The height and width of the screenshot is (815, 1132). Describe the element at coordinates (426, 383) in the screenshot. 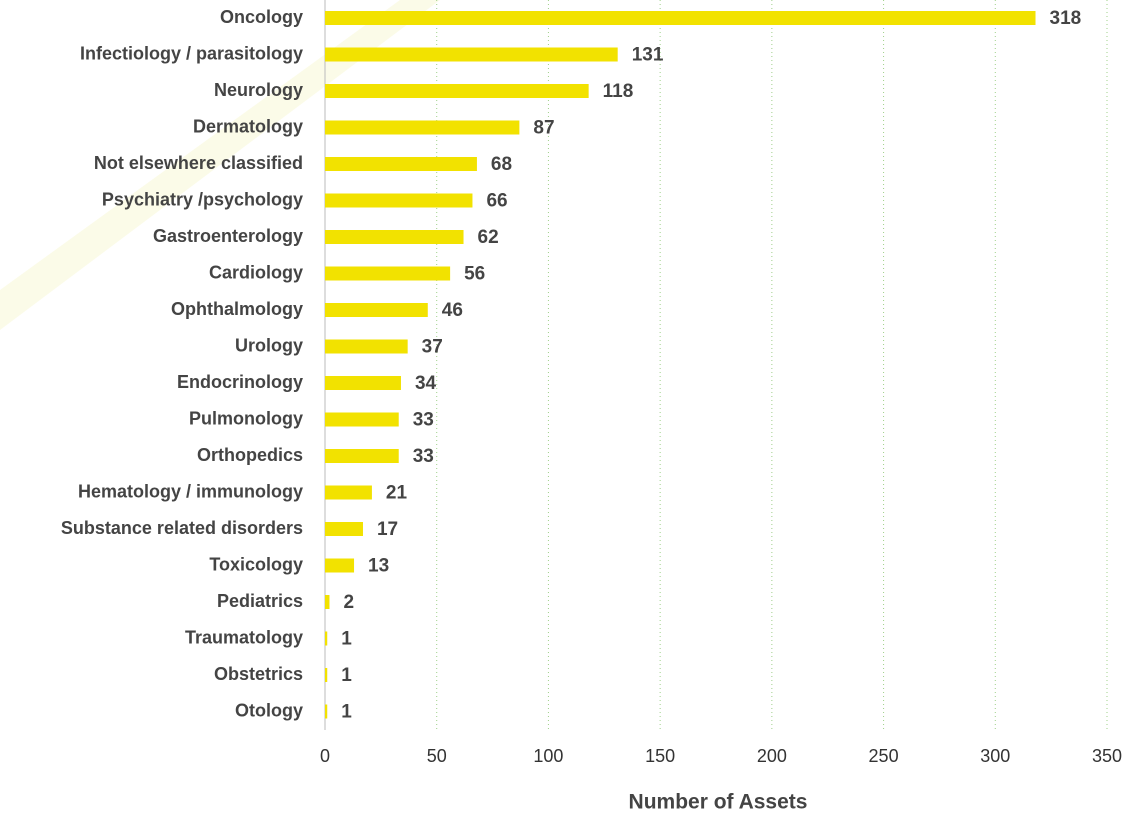

I see `data-label: 34` at that location.